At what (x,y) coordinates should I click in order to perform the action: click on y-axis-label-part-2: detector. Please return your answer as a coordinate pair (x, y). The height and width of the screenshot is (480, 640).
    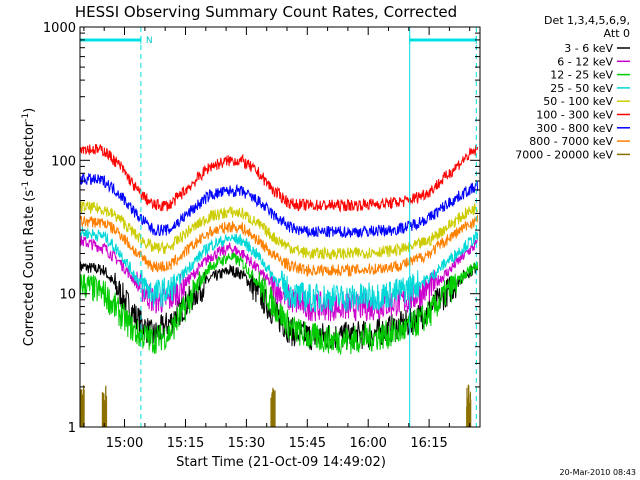
    Looking at the image, I should click on (29, 151).